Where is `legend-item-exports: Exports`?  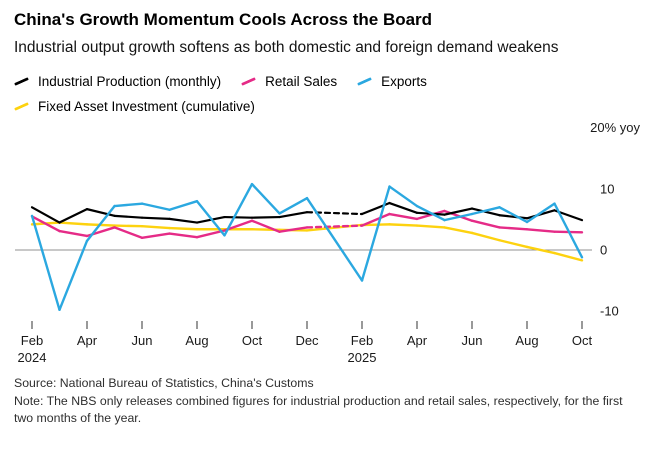 legend-item-exports: Exports is located at coordinates (392, 81).